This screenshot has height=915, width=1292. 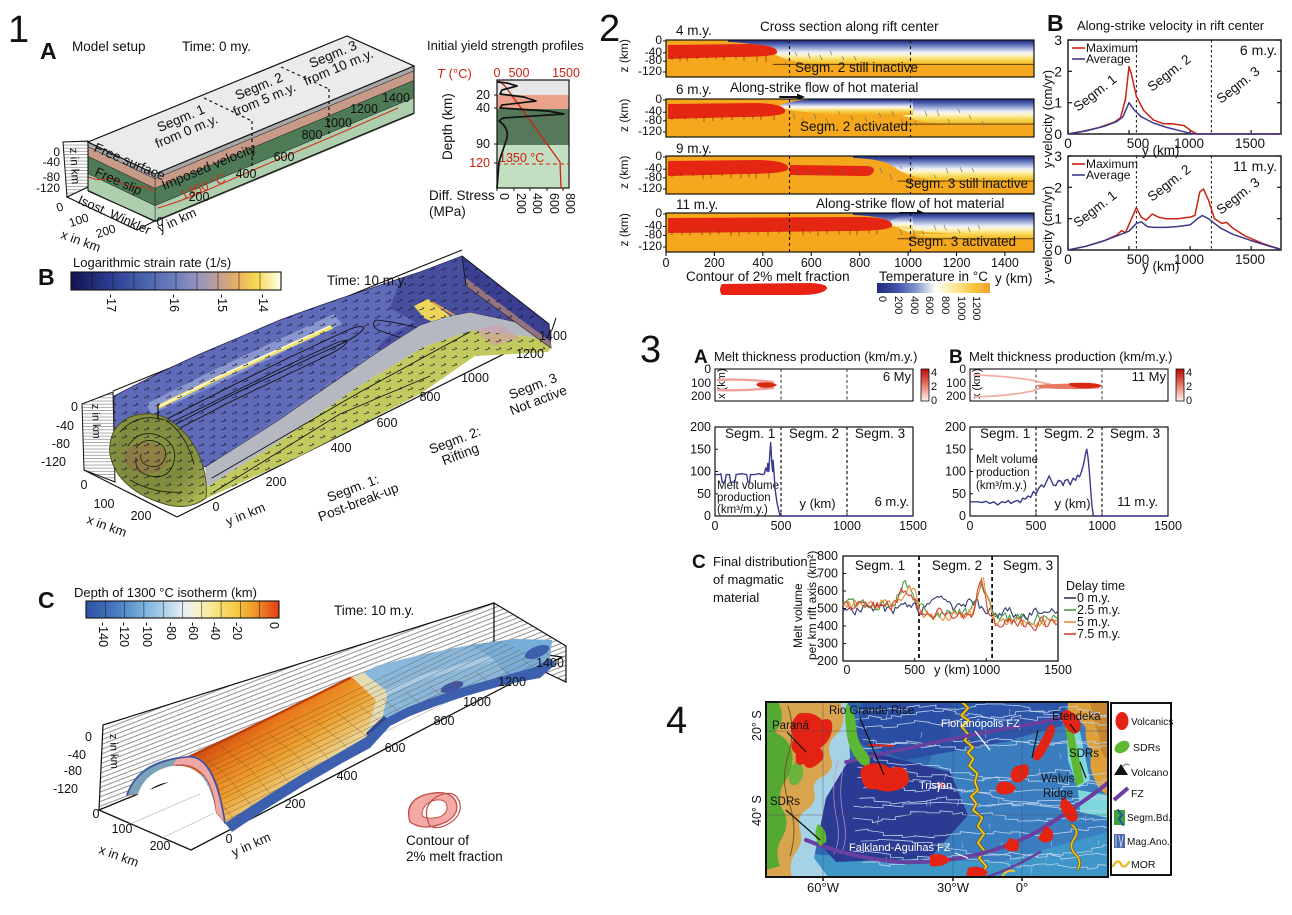 I want to click on svg-text: x (km), so click(x=977, y=383).